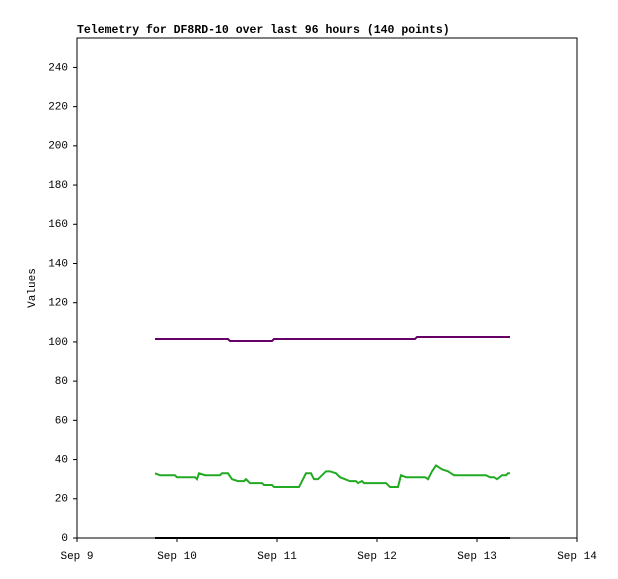  What do you see at coordinates (58, 186) in the screenshot?
I see `y-tick-label: 180` at bounding box center [58, 186].